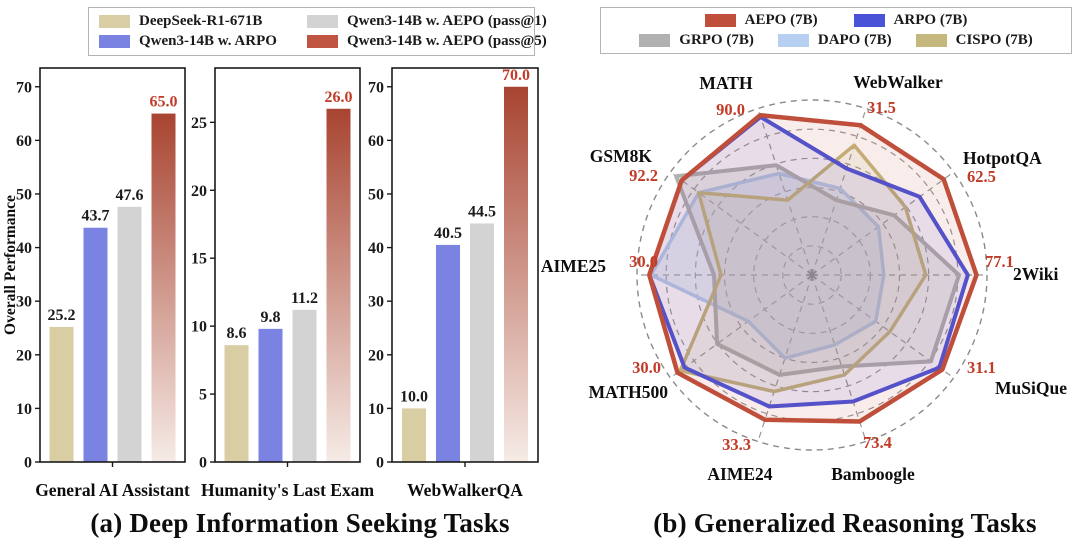 The height and width of the screenshot is (548, 1080). What do you see at coordinates (96, 216) in the screenshot?
I see `bar-value-label: 43.7` at bounding box center [96, 216].